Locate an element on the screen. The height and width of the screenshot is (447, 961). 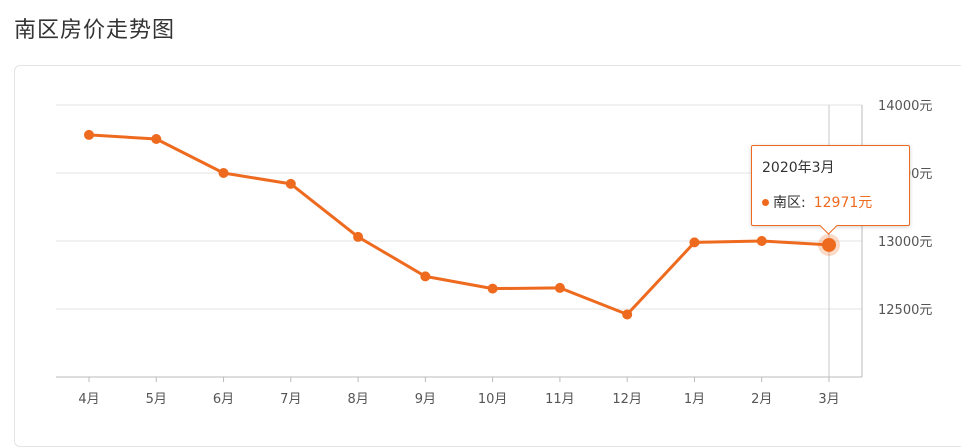
x-tick-label: 6月 is located at coordinates (223, 399).